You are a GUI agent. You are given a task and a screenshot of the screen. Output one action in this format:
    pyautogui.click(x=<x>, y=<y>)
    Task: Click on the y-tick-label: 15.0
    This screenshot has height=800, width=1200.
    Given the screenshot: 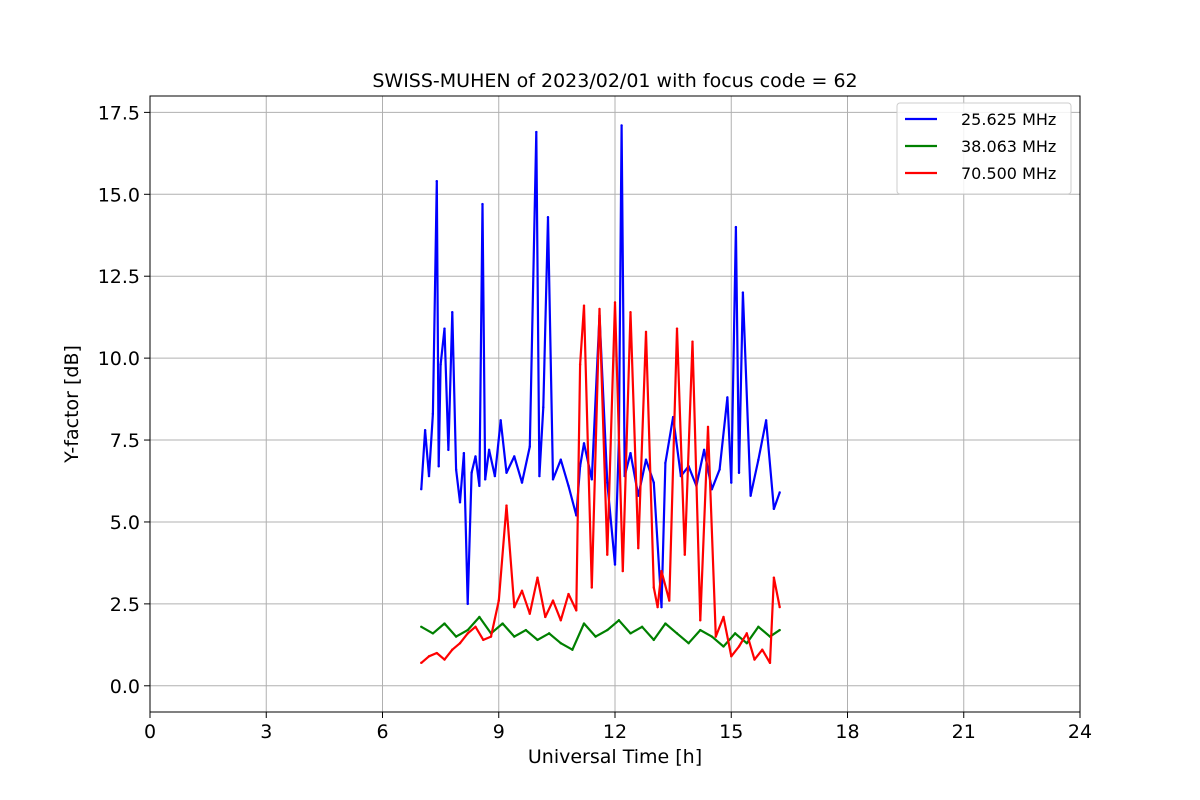 What is the action you would take?
    pyautogui.click(x=119, y=195)
    